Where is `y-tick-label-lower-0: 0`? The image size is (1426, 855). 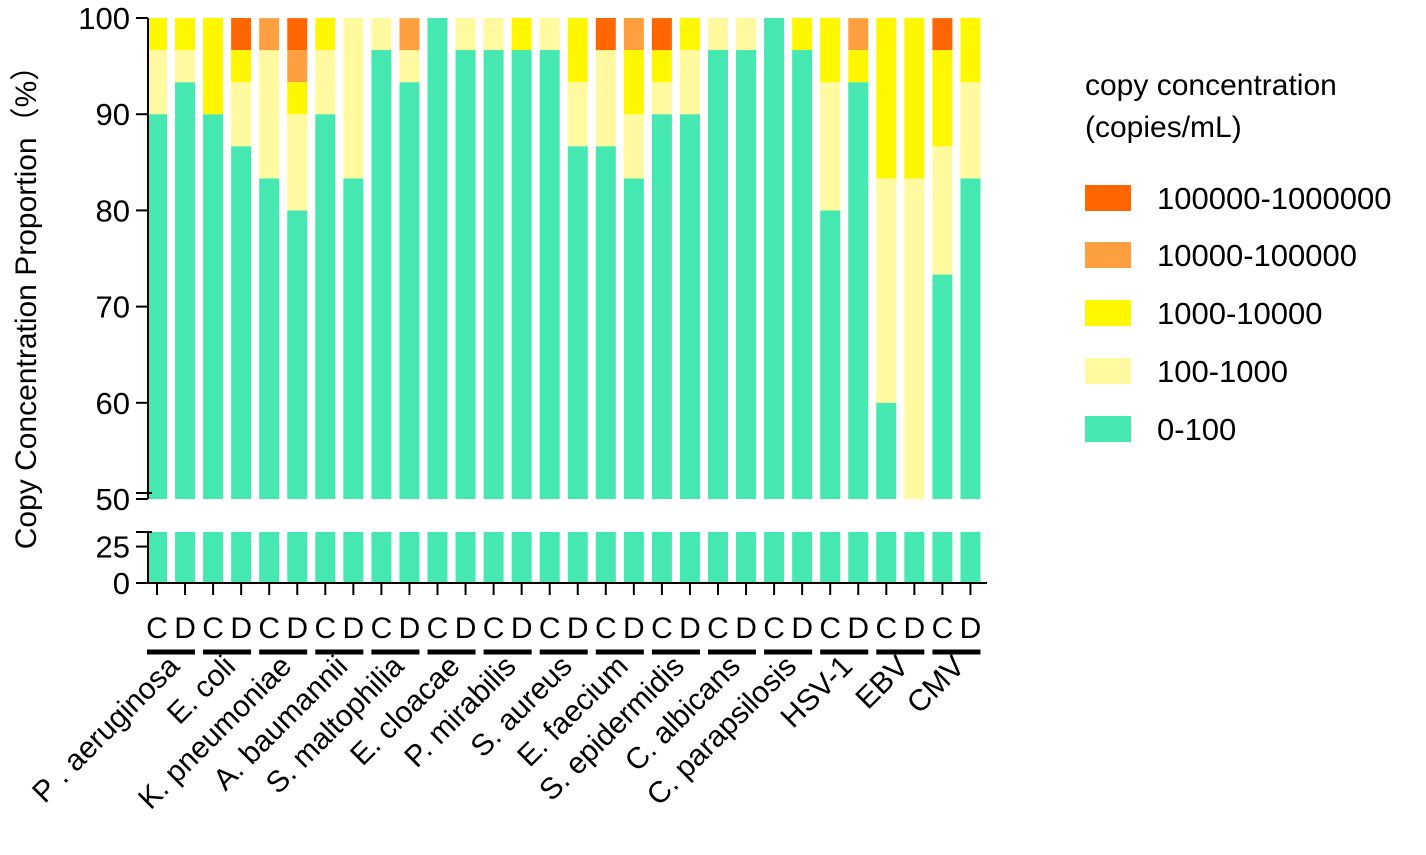
y-tick-label-lower-0: 0 is located at coordinates (121, 583).